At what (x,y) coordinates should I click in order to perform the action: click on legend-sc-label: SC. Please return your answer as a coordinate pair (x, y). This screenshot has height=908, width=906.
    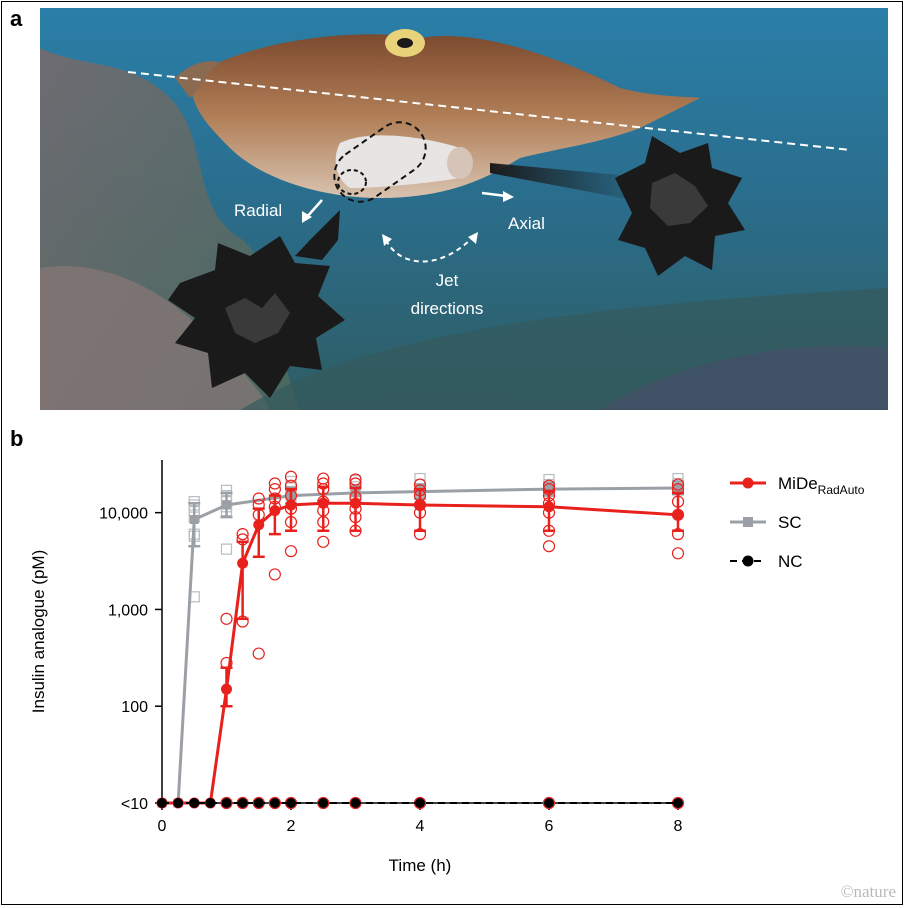
    Looking at the image, I should click on (790, 522).